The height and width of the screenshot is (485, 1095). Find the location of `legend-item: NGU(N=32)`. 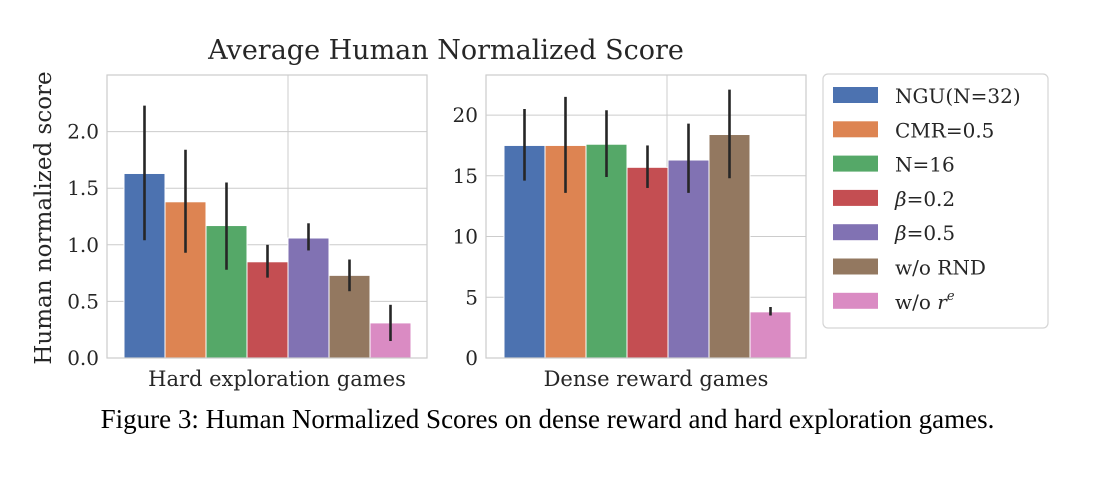

legend-item: NGU(N=32) is located at coordinates (927, 96).